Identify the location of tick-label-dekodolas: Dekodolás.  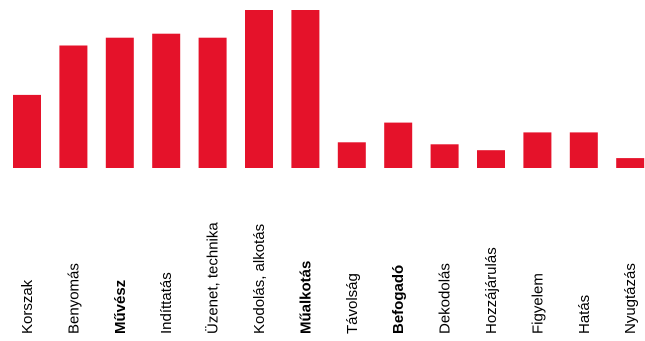
(445, 298).